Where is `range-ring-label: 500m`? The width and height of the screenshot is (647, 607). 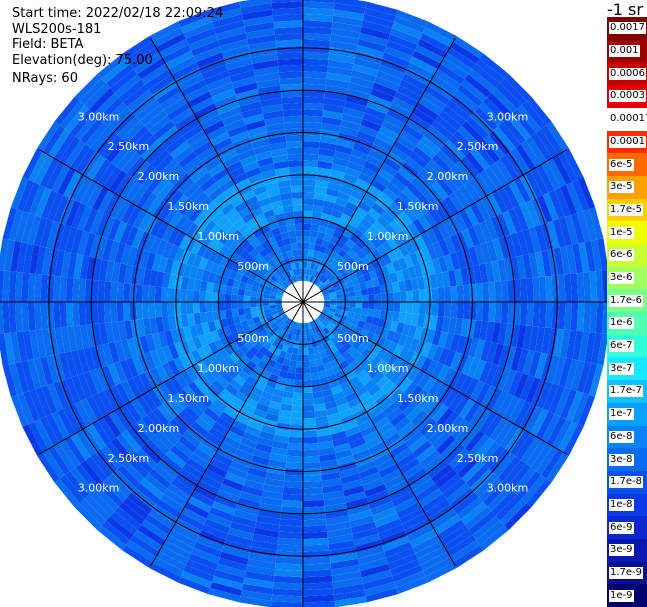 range-ring-label: 500m is located at coordinates (353, 266).